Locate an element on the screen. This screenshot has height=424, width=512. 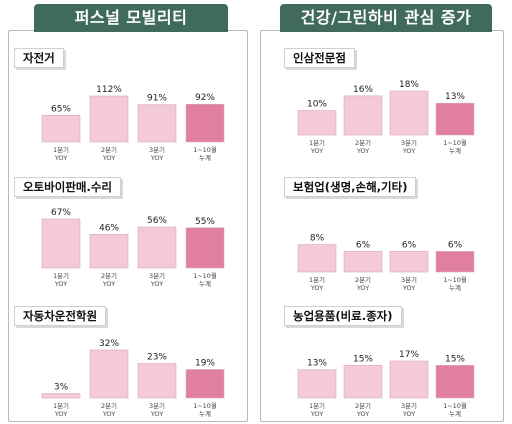
left-column-title: 퍼스널 모빌리티 is located at coordinates (131, 18).